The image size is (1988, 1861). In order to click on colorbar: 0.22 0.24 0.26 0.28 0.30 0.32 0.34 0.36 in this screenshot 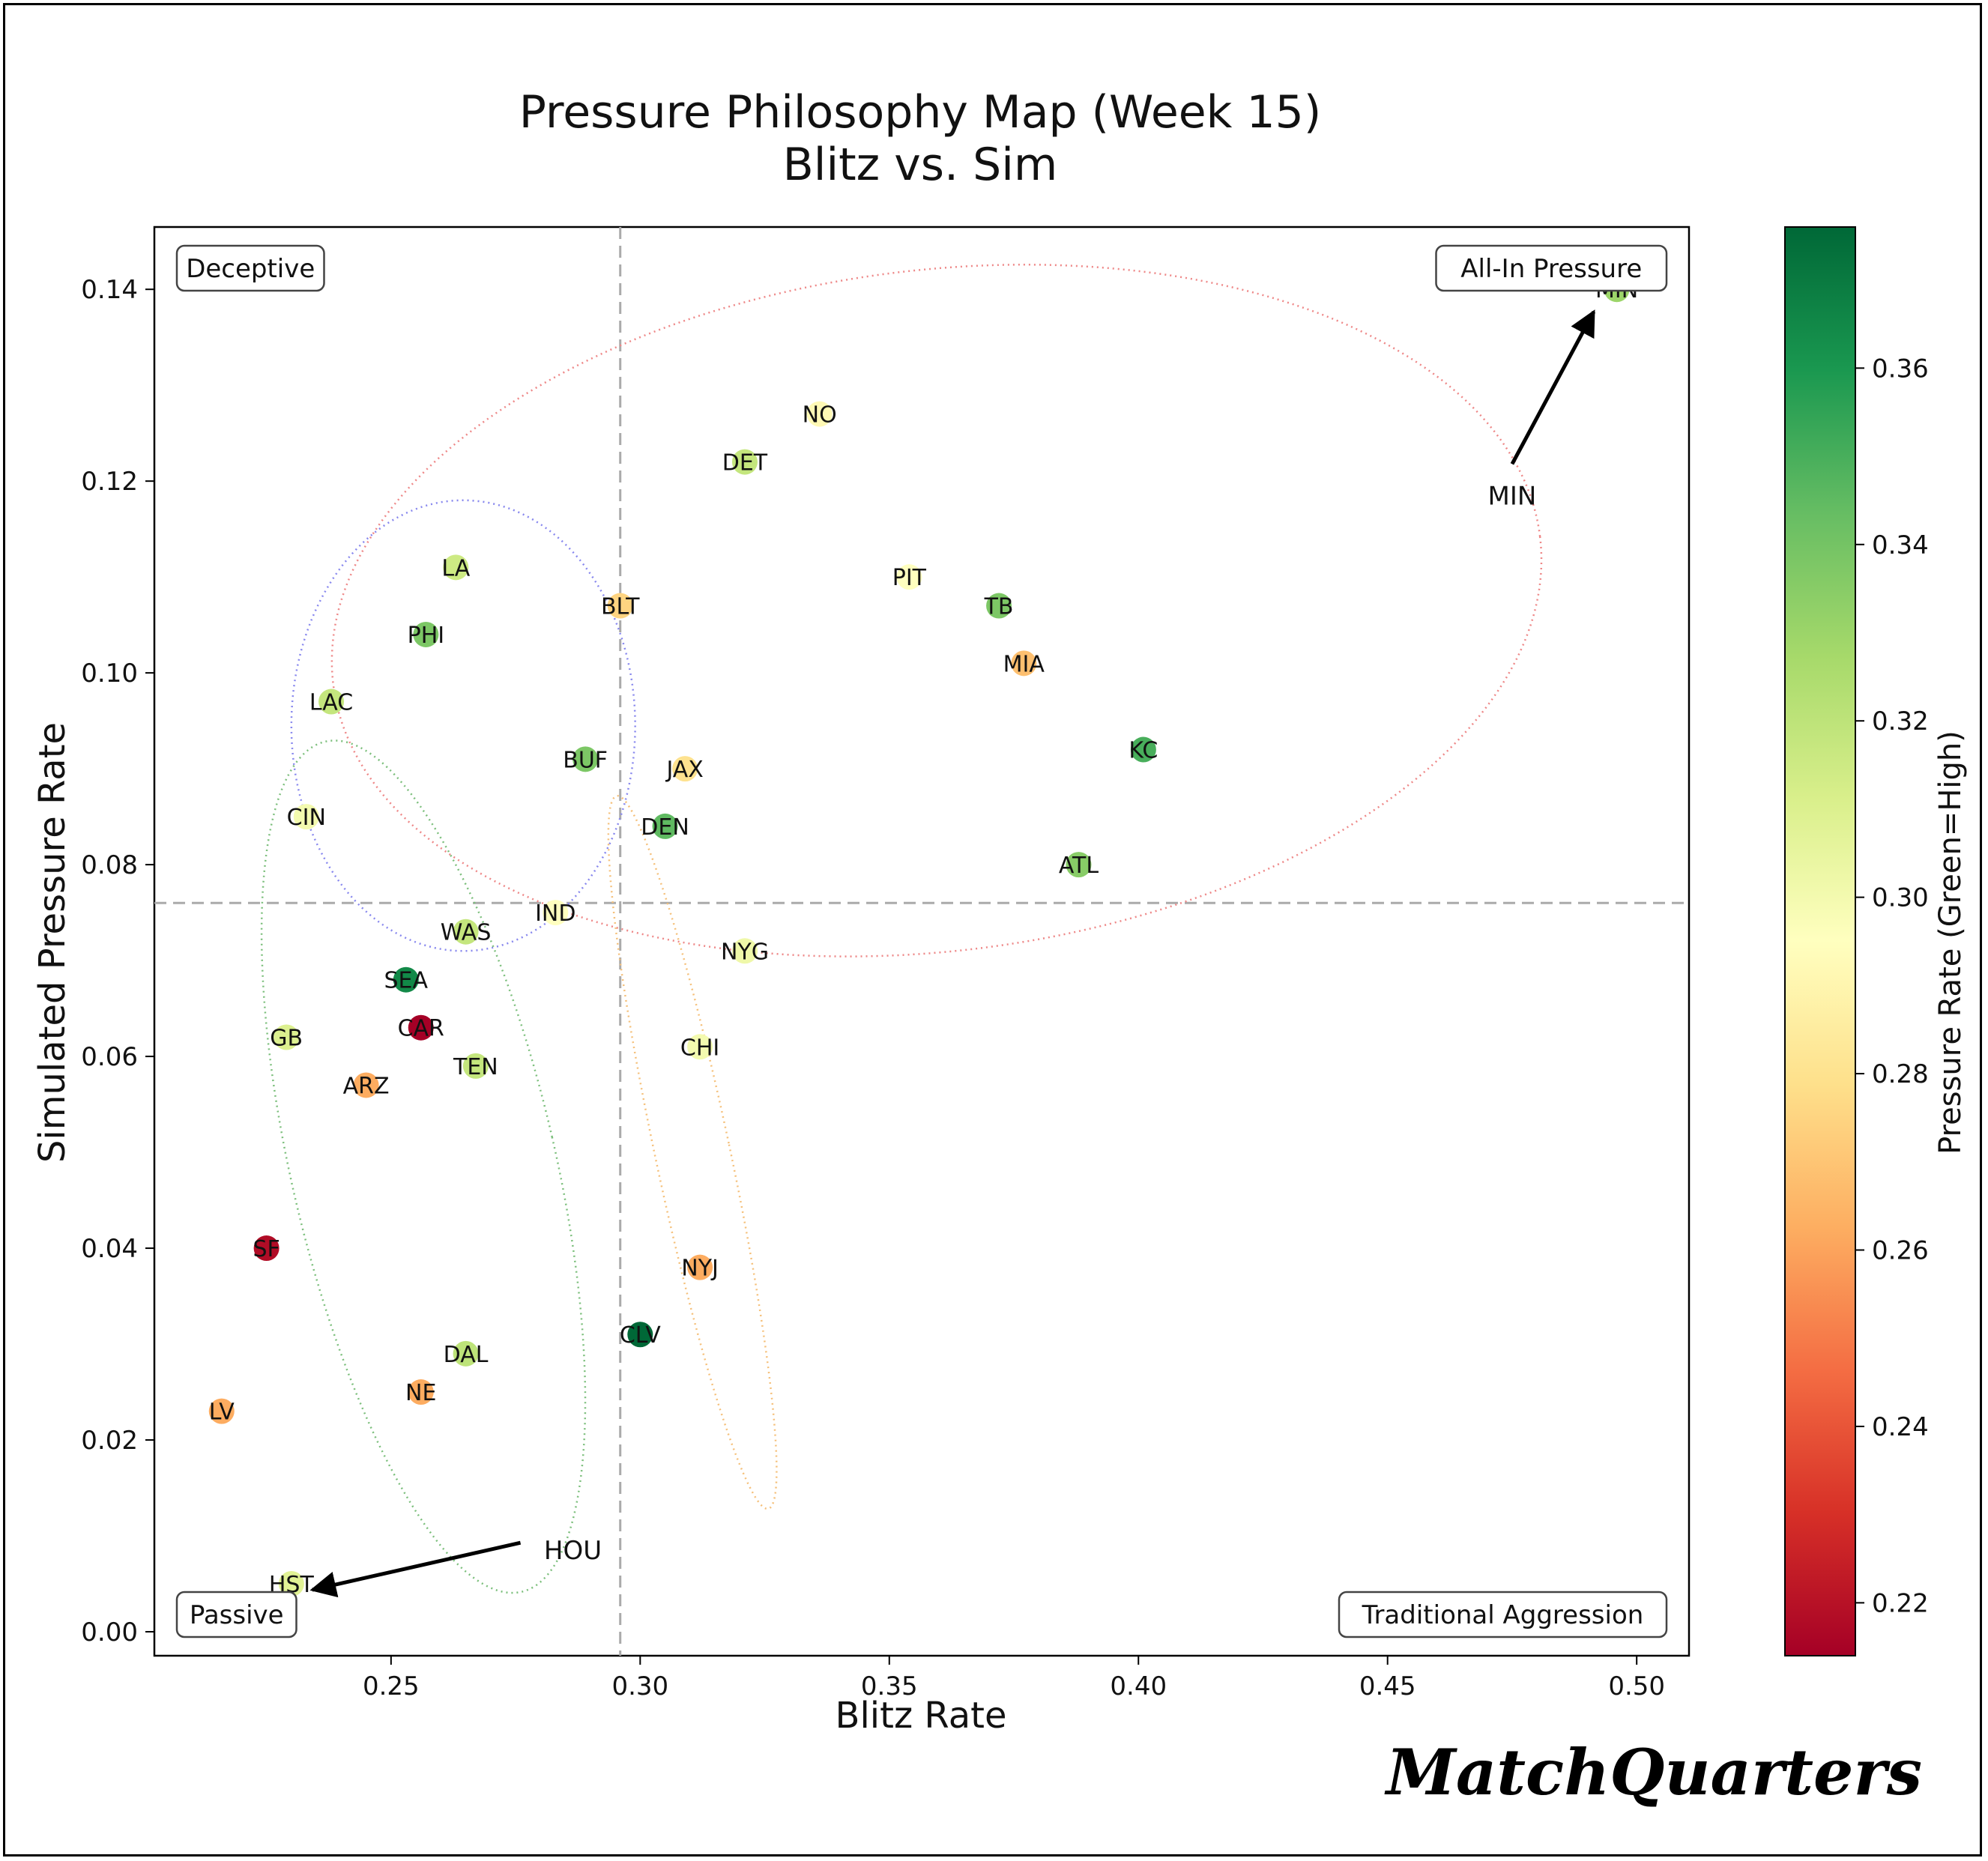, I will do `click(1857, 941)`.